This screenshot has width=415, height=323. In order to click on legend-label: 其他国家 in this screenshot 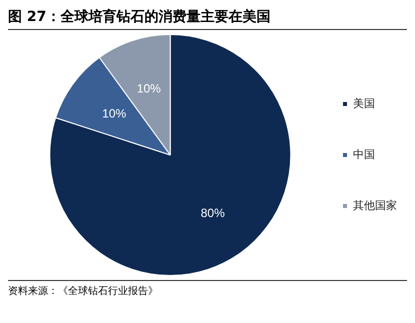, I will do `click(375, 205)`.